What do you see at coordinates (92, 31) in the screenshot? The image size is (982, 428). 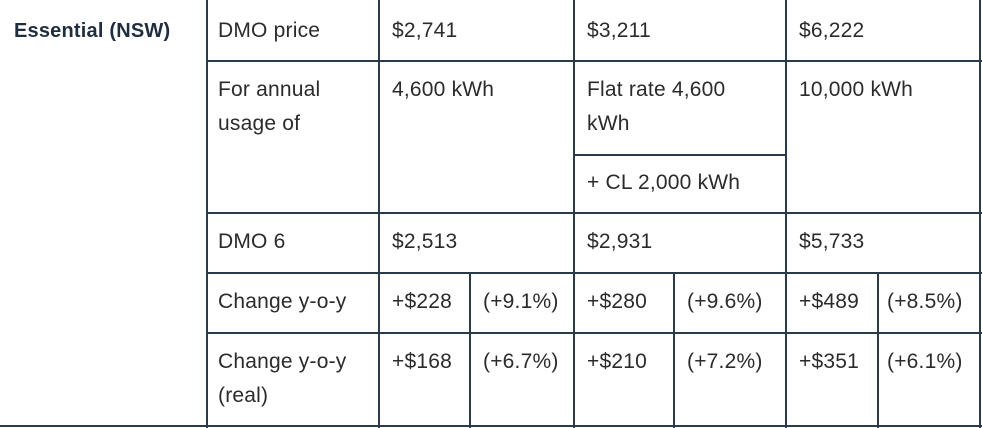 I see `provider-name: Essential (NSW)` at bounding box center [92, 31].